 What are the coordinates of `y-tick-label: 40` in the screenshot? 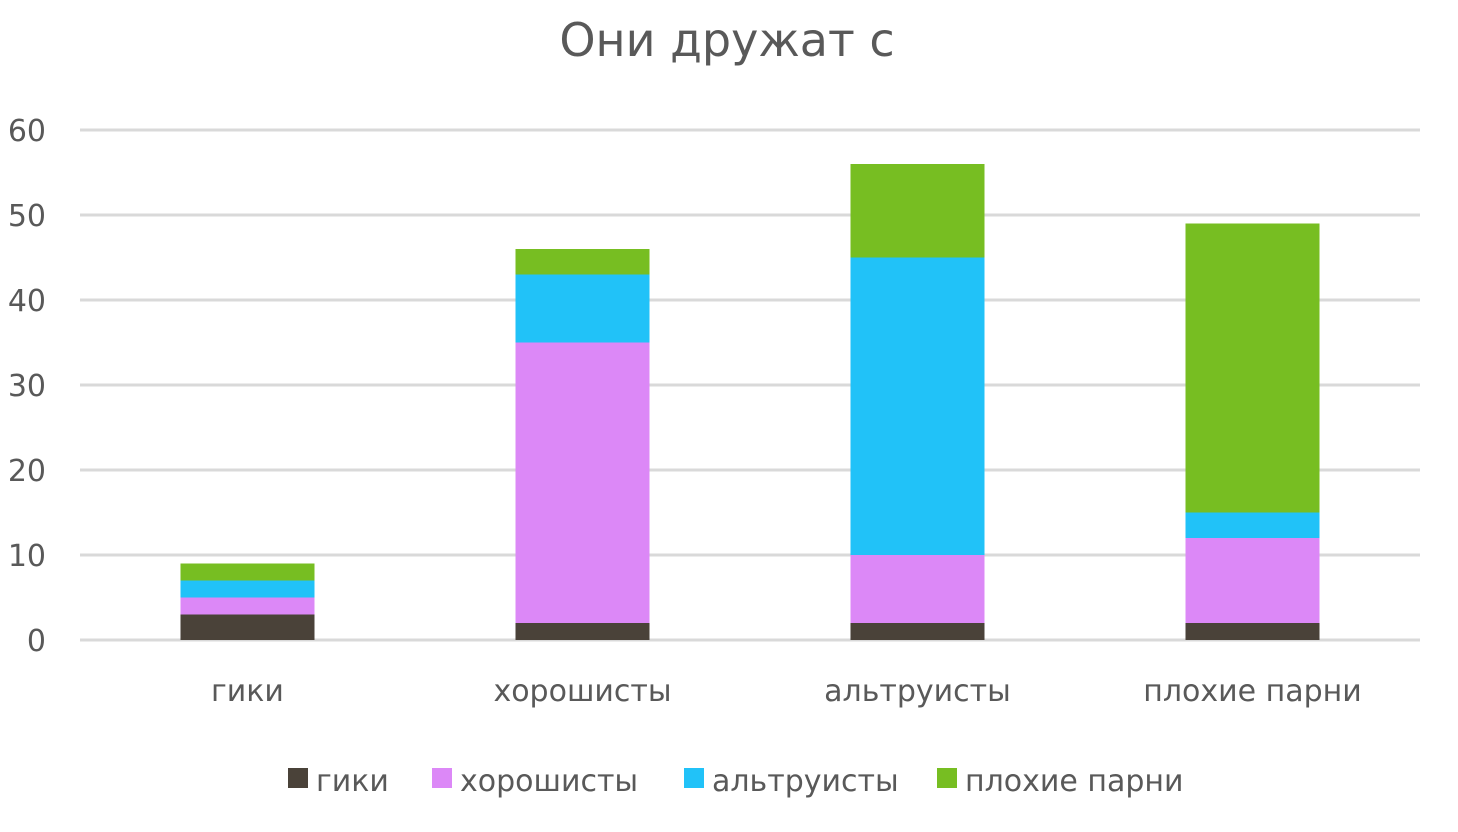 It's located at (27, 301).